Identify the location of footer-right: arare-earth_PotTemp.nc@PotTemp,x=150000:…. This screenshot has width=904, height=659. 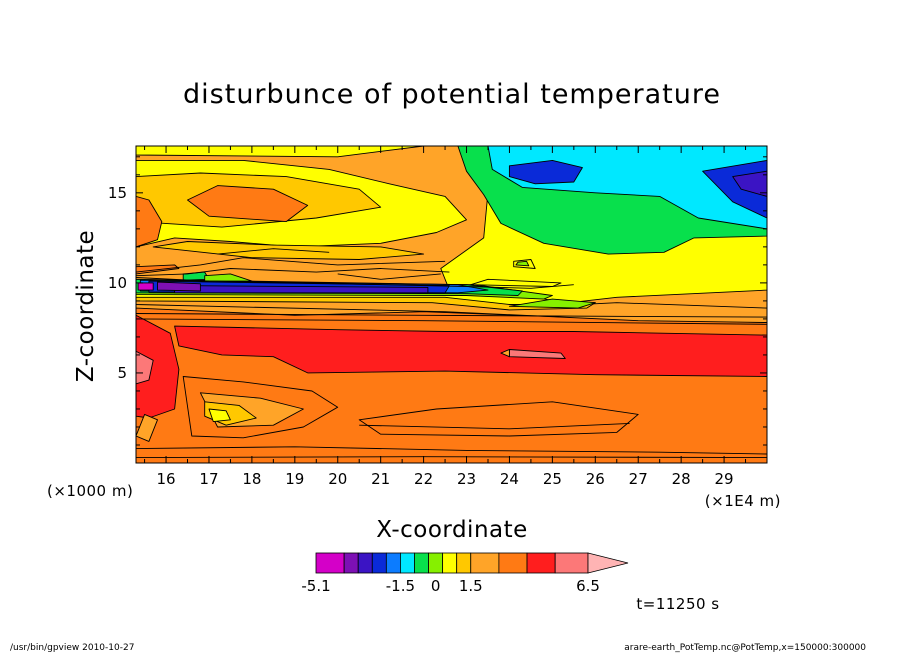
(745, 648).